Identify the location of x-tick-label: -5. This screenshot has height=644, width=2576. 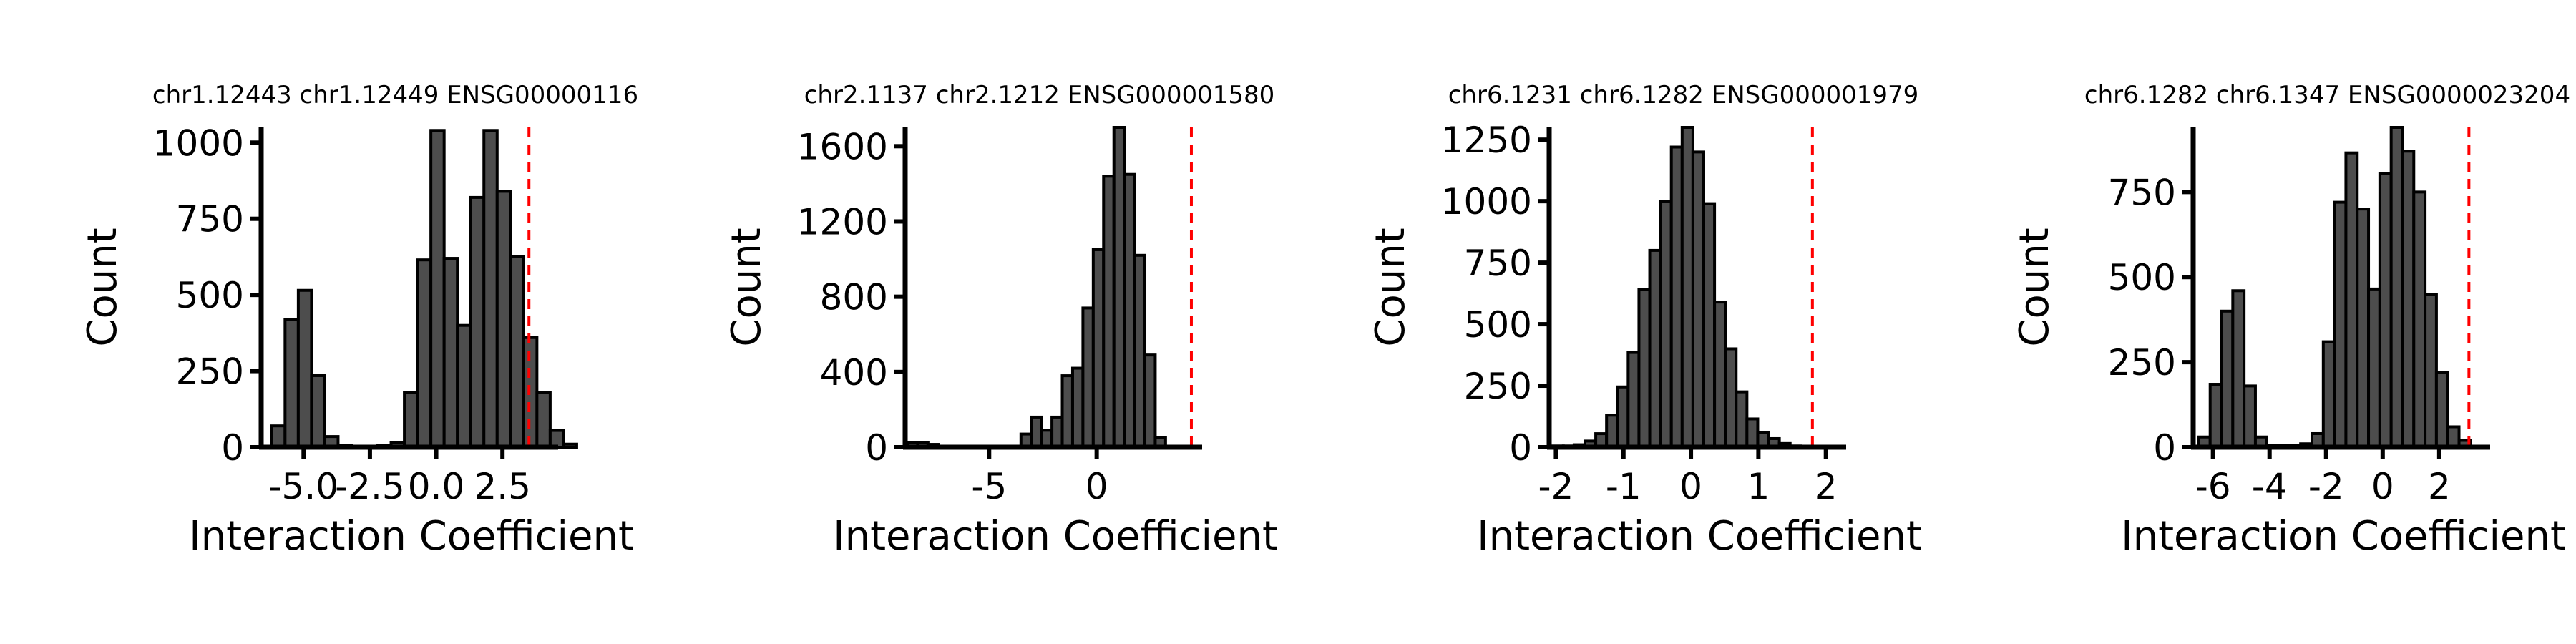
(989, 486).